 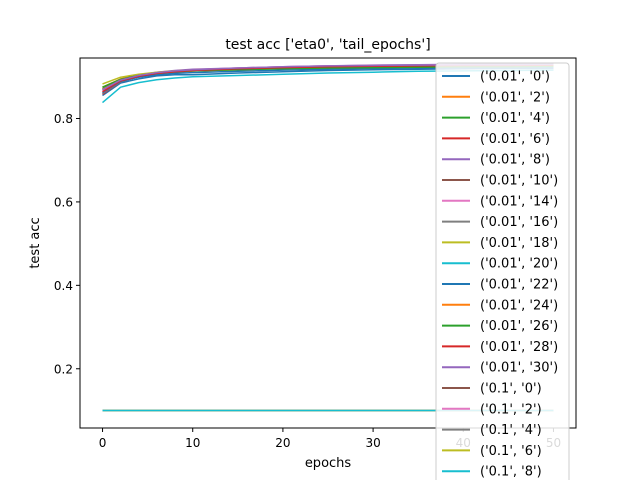 I want to click on legend-label: ('0.01', '20'), so click(x=519, y=264).